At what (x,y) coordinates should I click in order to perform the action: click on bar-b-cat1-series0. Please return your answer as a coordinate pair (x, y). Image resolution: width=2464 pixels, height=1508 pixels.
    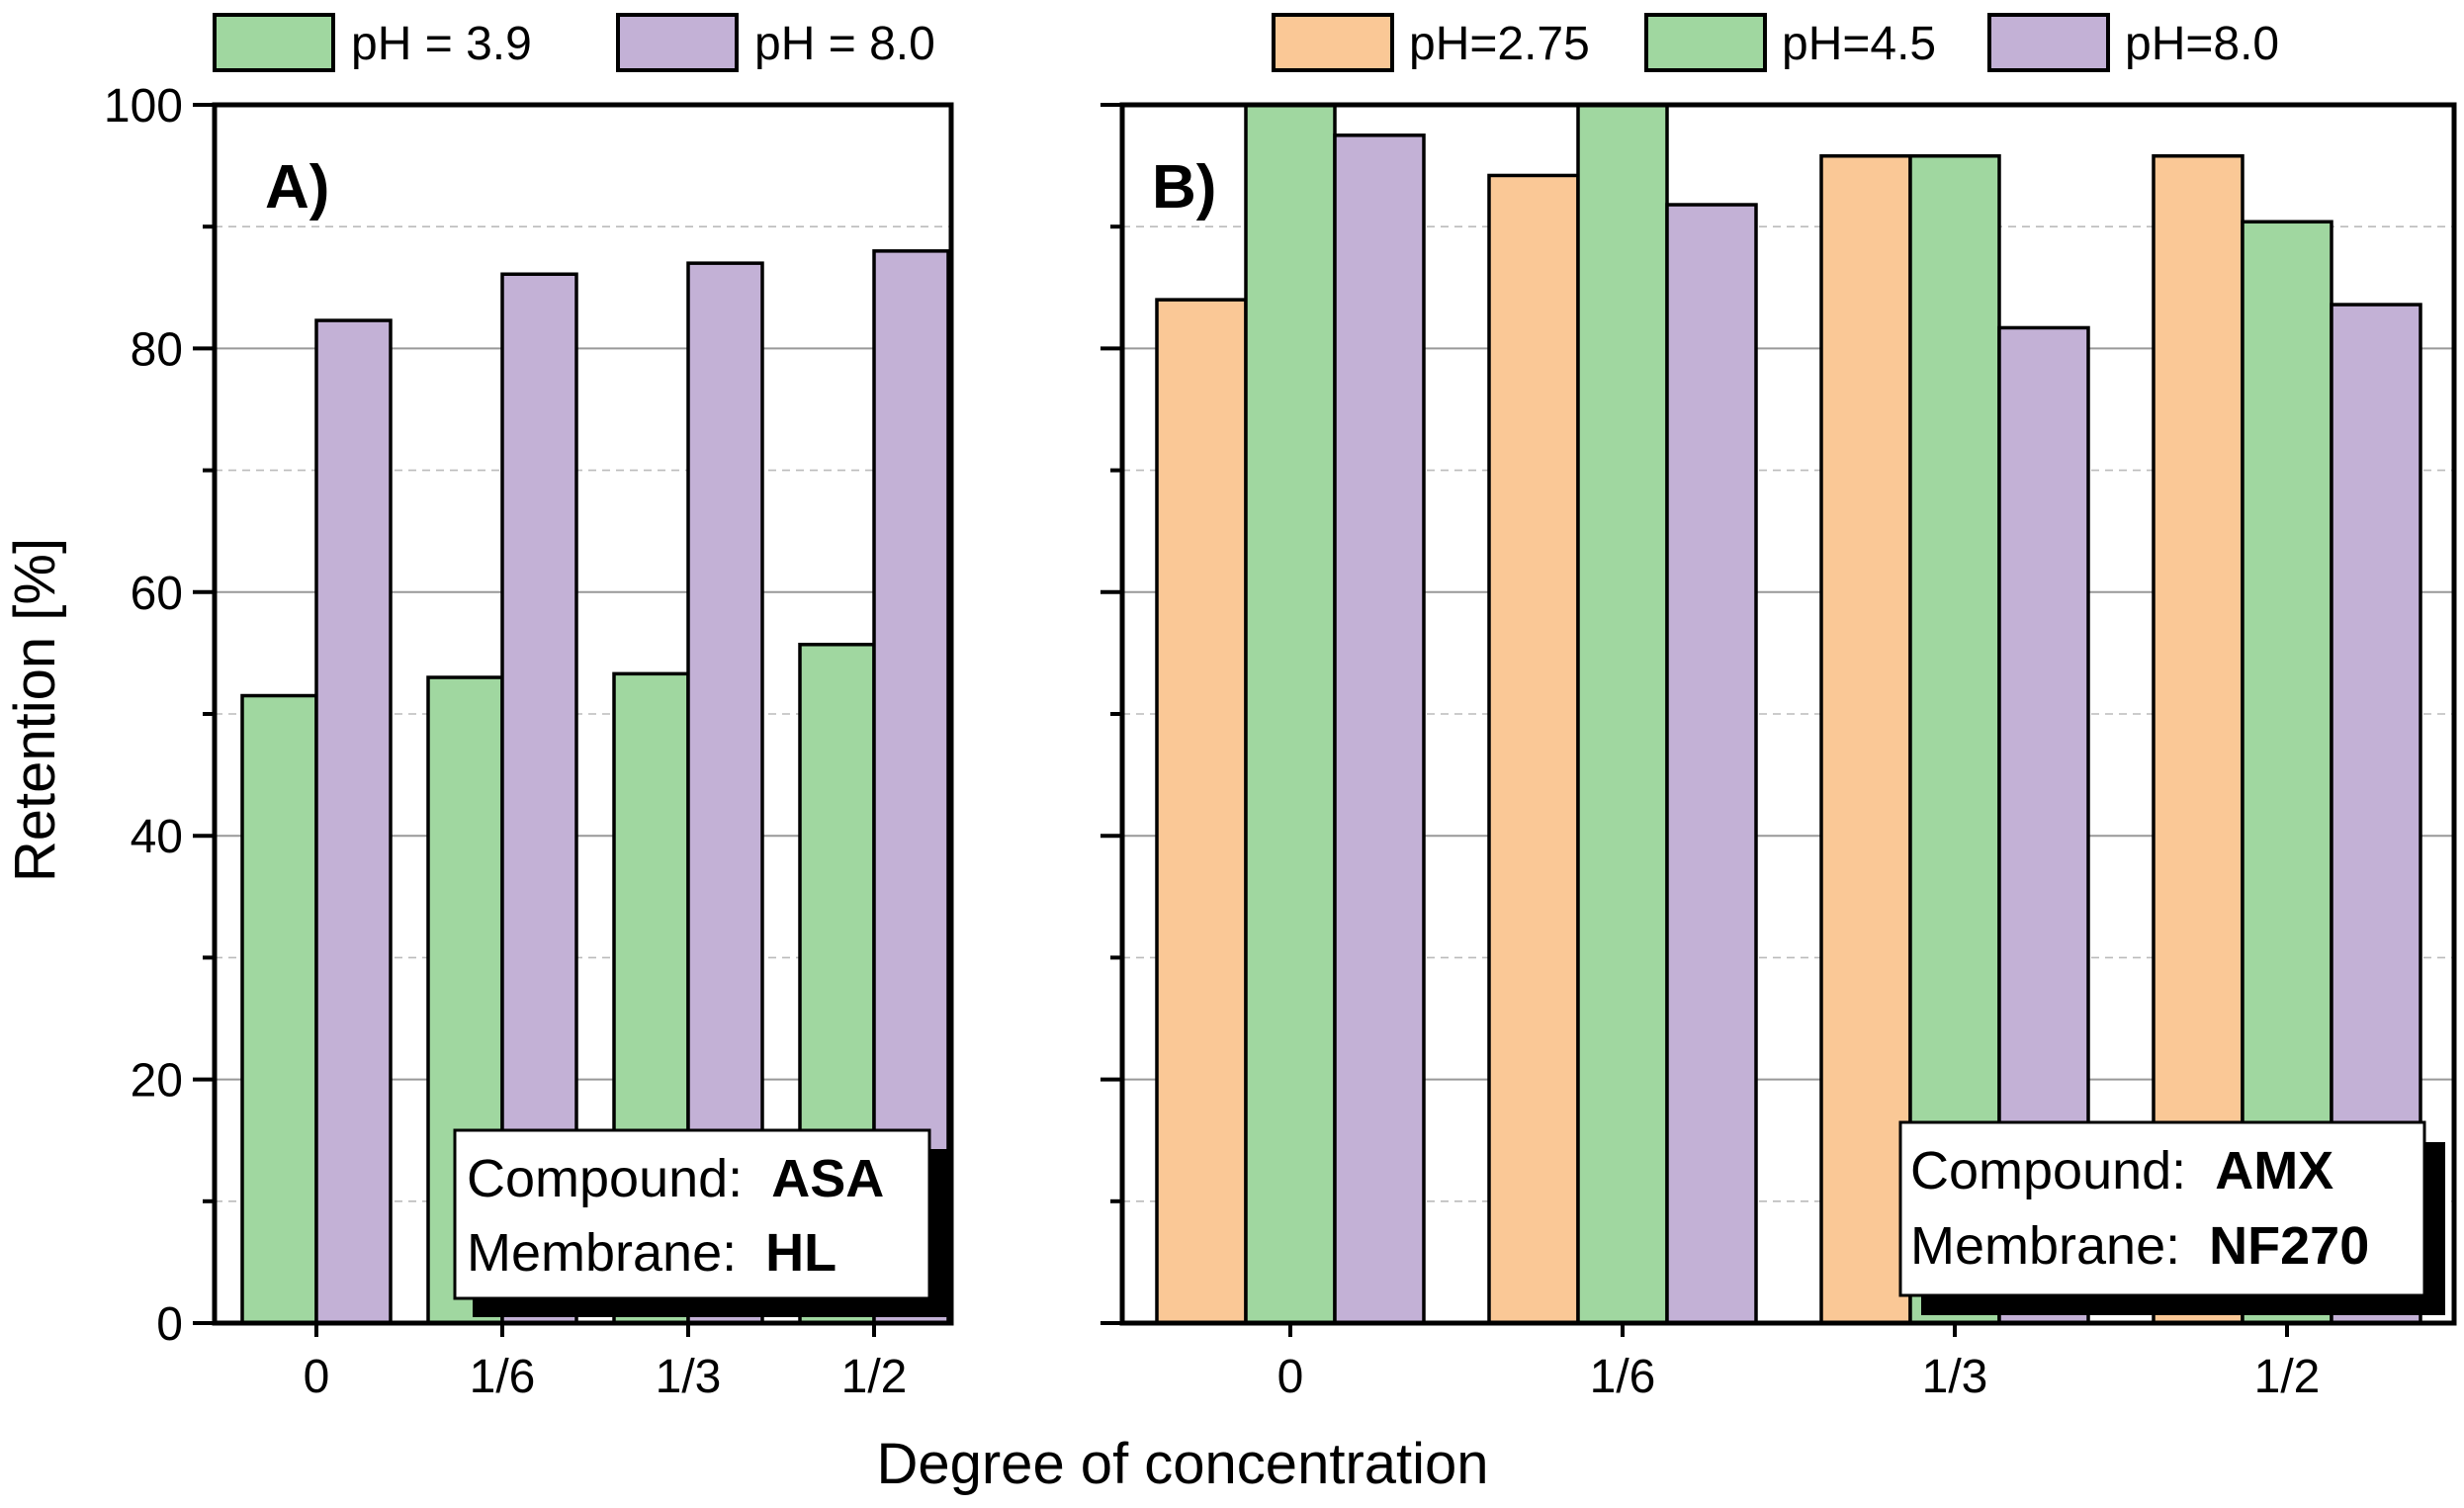
    Looking at the image, I should click on (1533, 749).